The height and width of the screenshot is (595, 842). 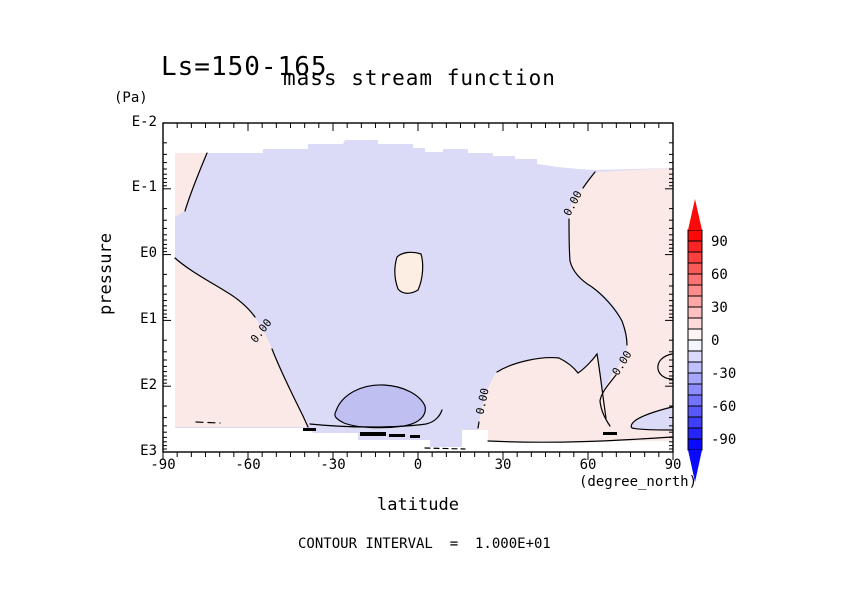 I want to click on colorbar-arrow-down, so click(x=695, y=466).